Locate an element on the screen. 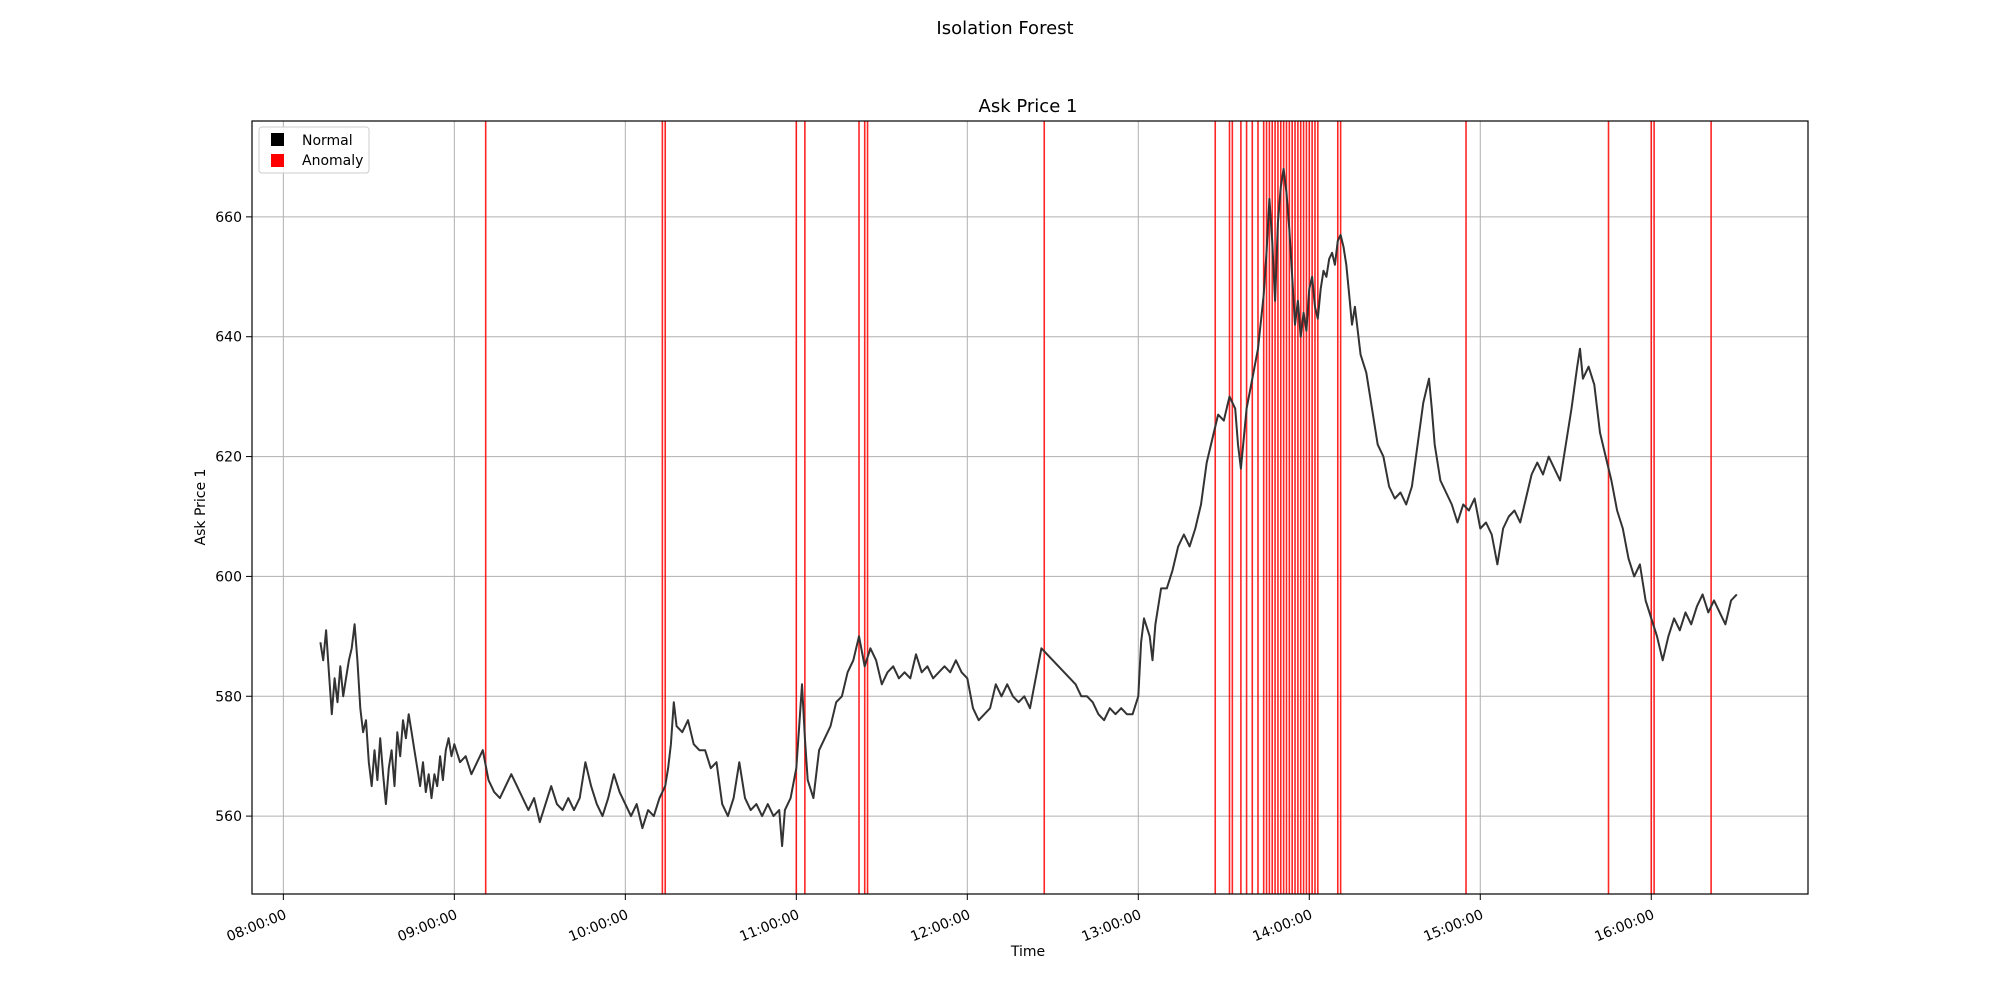 This screenshot has width=2000, height=1000. x-tick-label: 10:00:00 is located at coordinates (599, 926).